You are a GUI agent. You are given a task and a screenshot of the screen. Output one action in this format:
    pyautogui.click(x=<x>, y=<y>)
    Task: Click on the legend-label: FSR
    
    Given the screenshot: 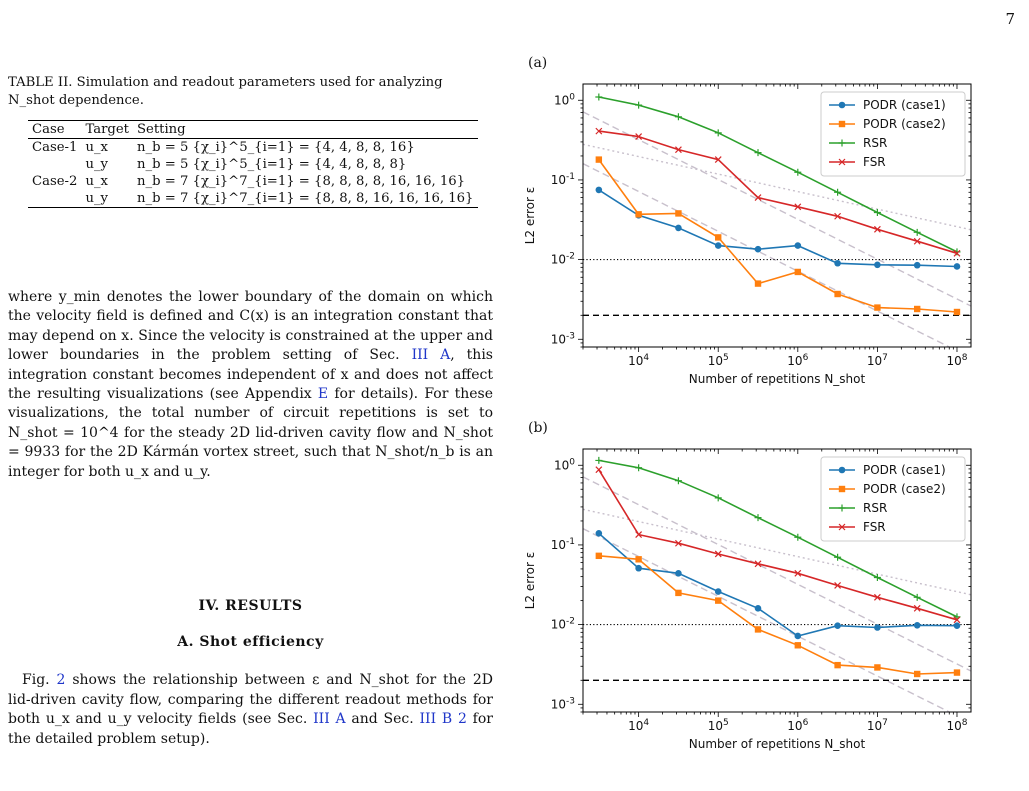 What is the action you would take?
    pyautogui.click(x=874, y=162)
    